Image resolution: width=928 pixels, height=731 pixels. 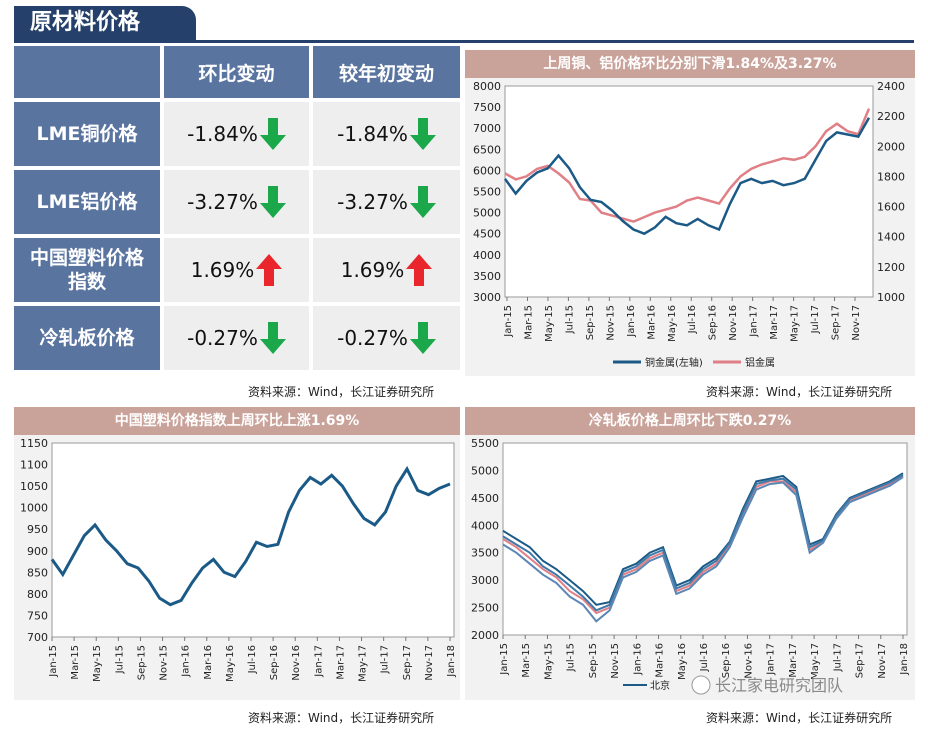 What do you see at coordinates (799, 718) in the screenshot?
I see `chart-source-steel: 资料来源：Wind，长江证券研究所` at bounding box center [799, 718].